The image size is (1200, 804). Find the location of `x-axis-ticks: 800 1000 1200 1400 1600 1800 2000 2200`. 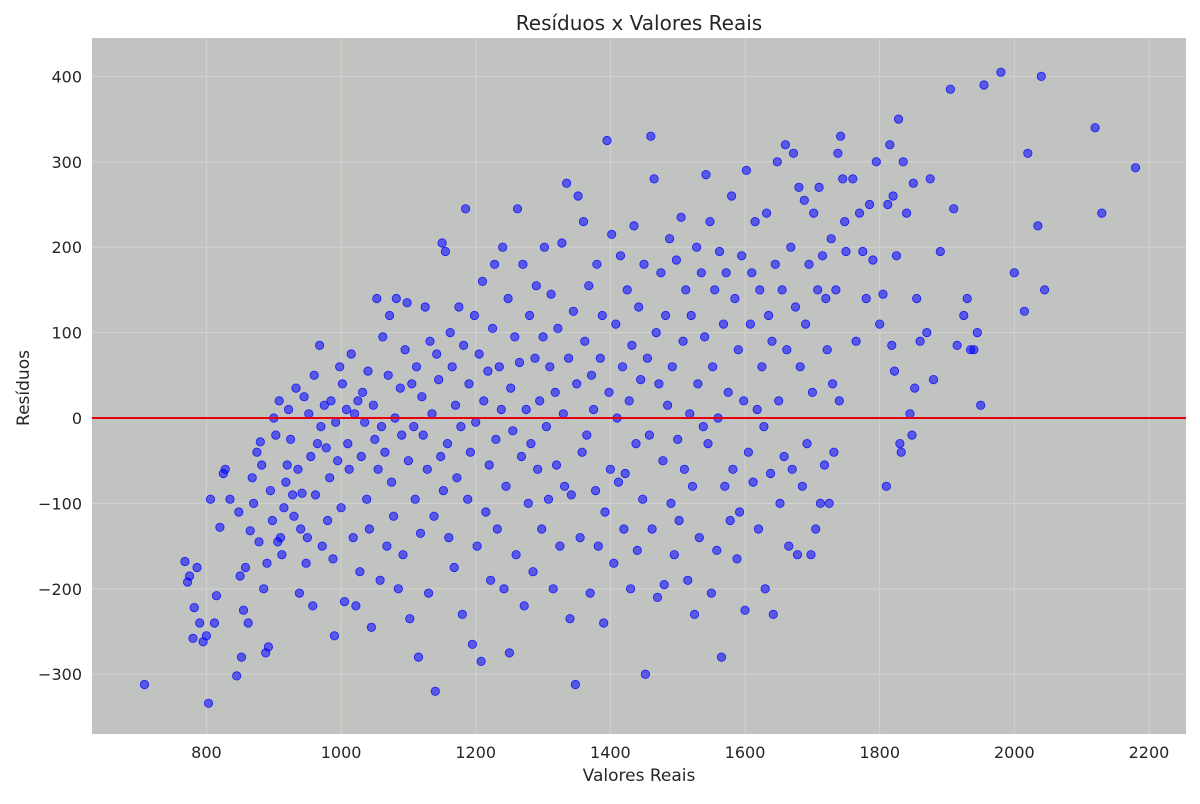

x-axis-ticks: 800 1000 1200 1400 1600 1800 2000 2200 is located at coordinates (680, 752).